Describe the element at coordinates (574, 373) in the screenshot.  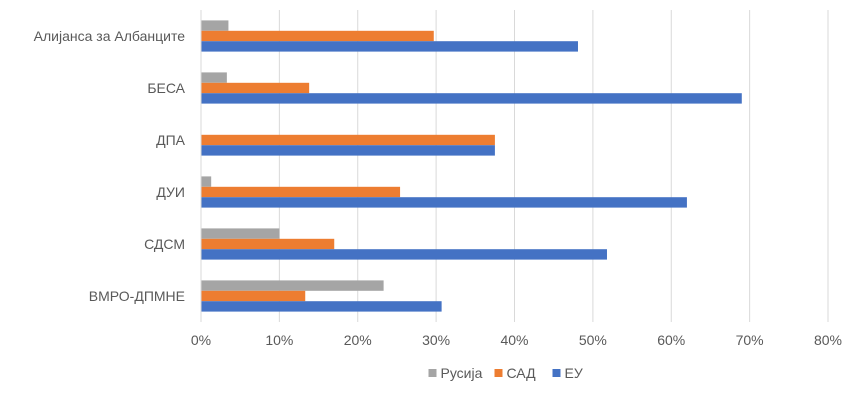
I see `legend-label: ЕУ` at that location.